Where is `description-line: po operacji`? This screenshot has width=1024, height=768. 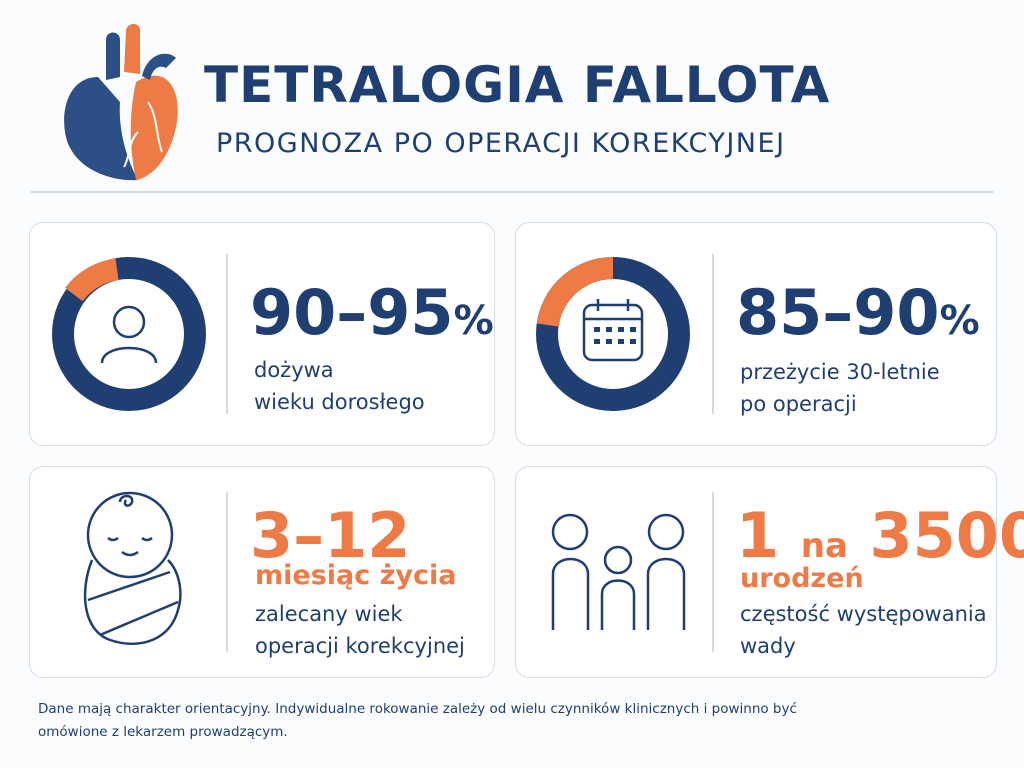
description-line: po operacji is located at coordinates (798, 404).